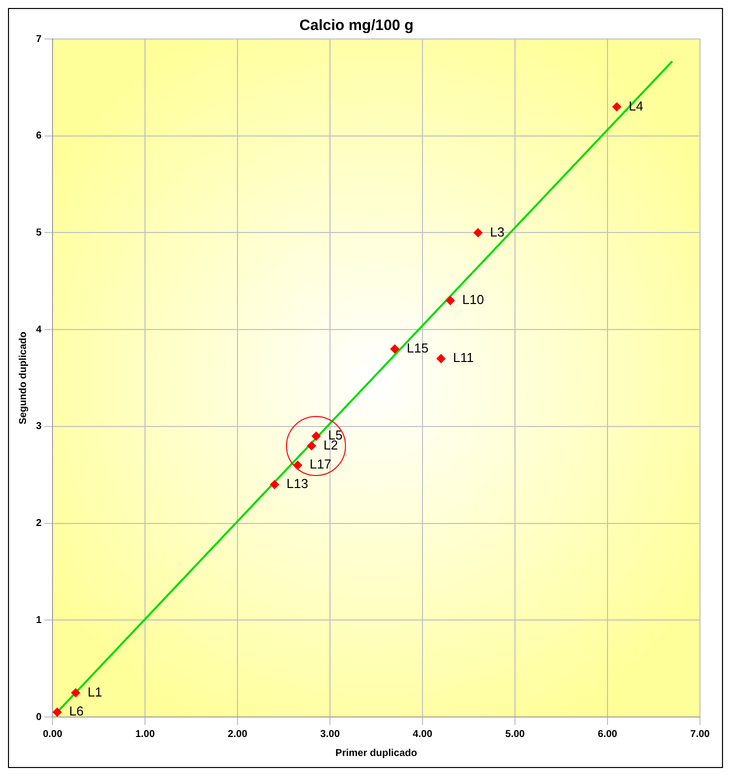 The image size is (731, 776). Describe the element at coordinates (39, 717) in the screenshot. I see `y-tick-label: 0` at that location.